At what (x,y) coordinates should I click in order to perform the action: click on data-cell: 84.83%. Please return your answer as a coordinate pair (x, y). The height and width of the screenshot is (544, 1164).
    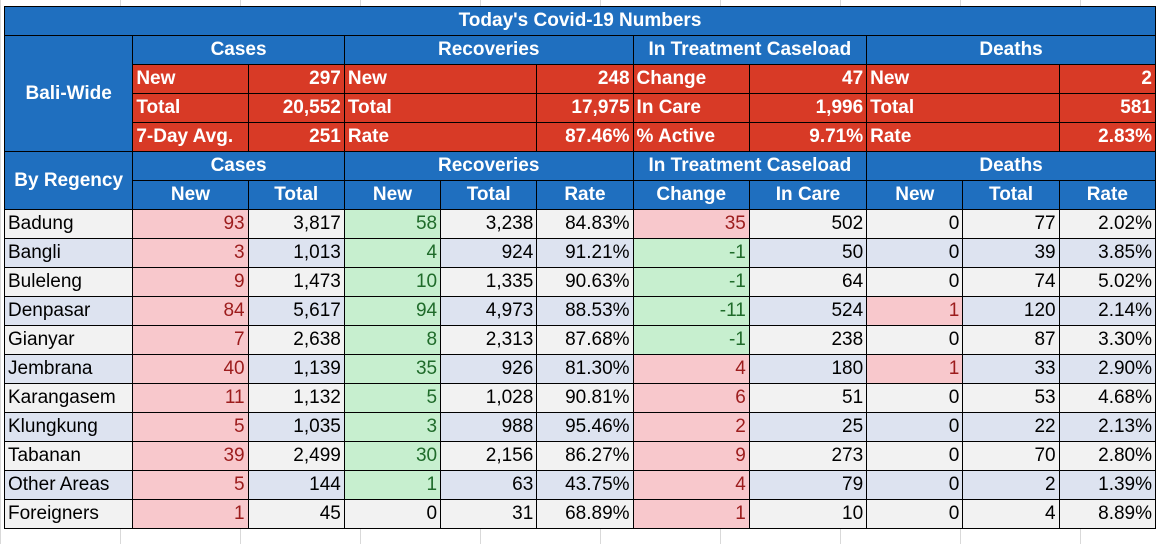
    Looking at the image, I should click on (585, 224).